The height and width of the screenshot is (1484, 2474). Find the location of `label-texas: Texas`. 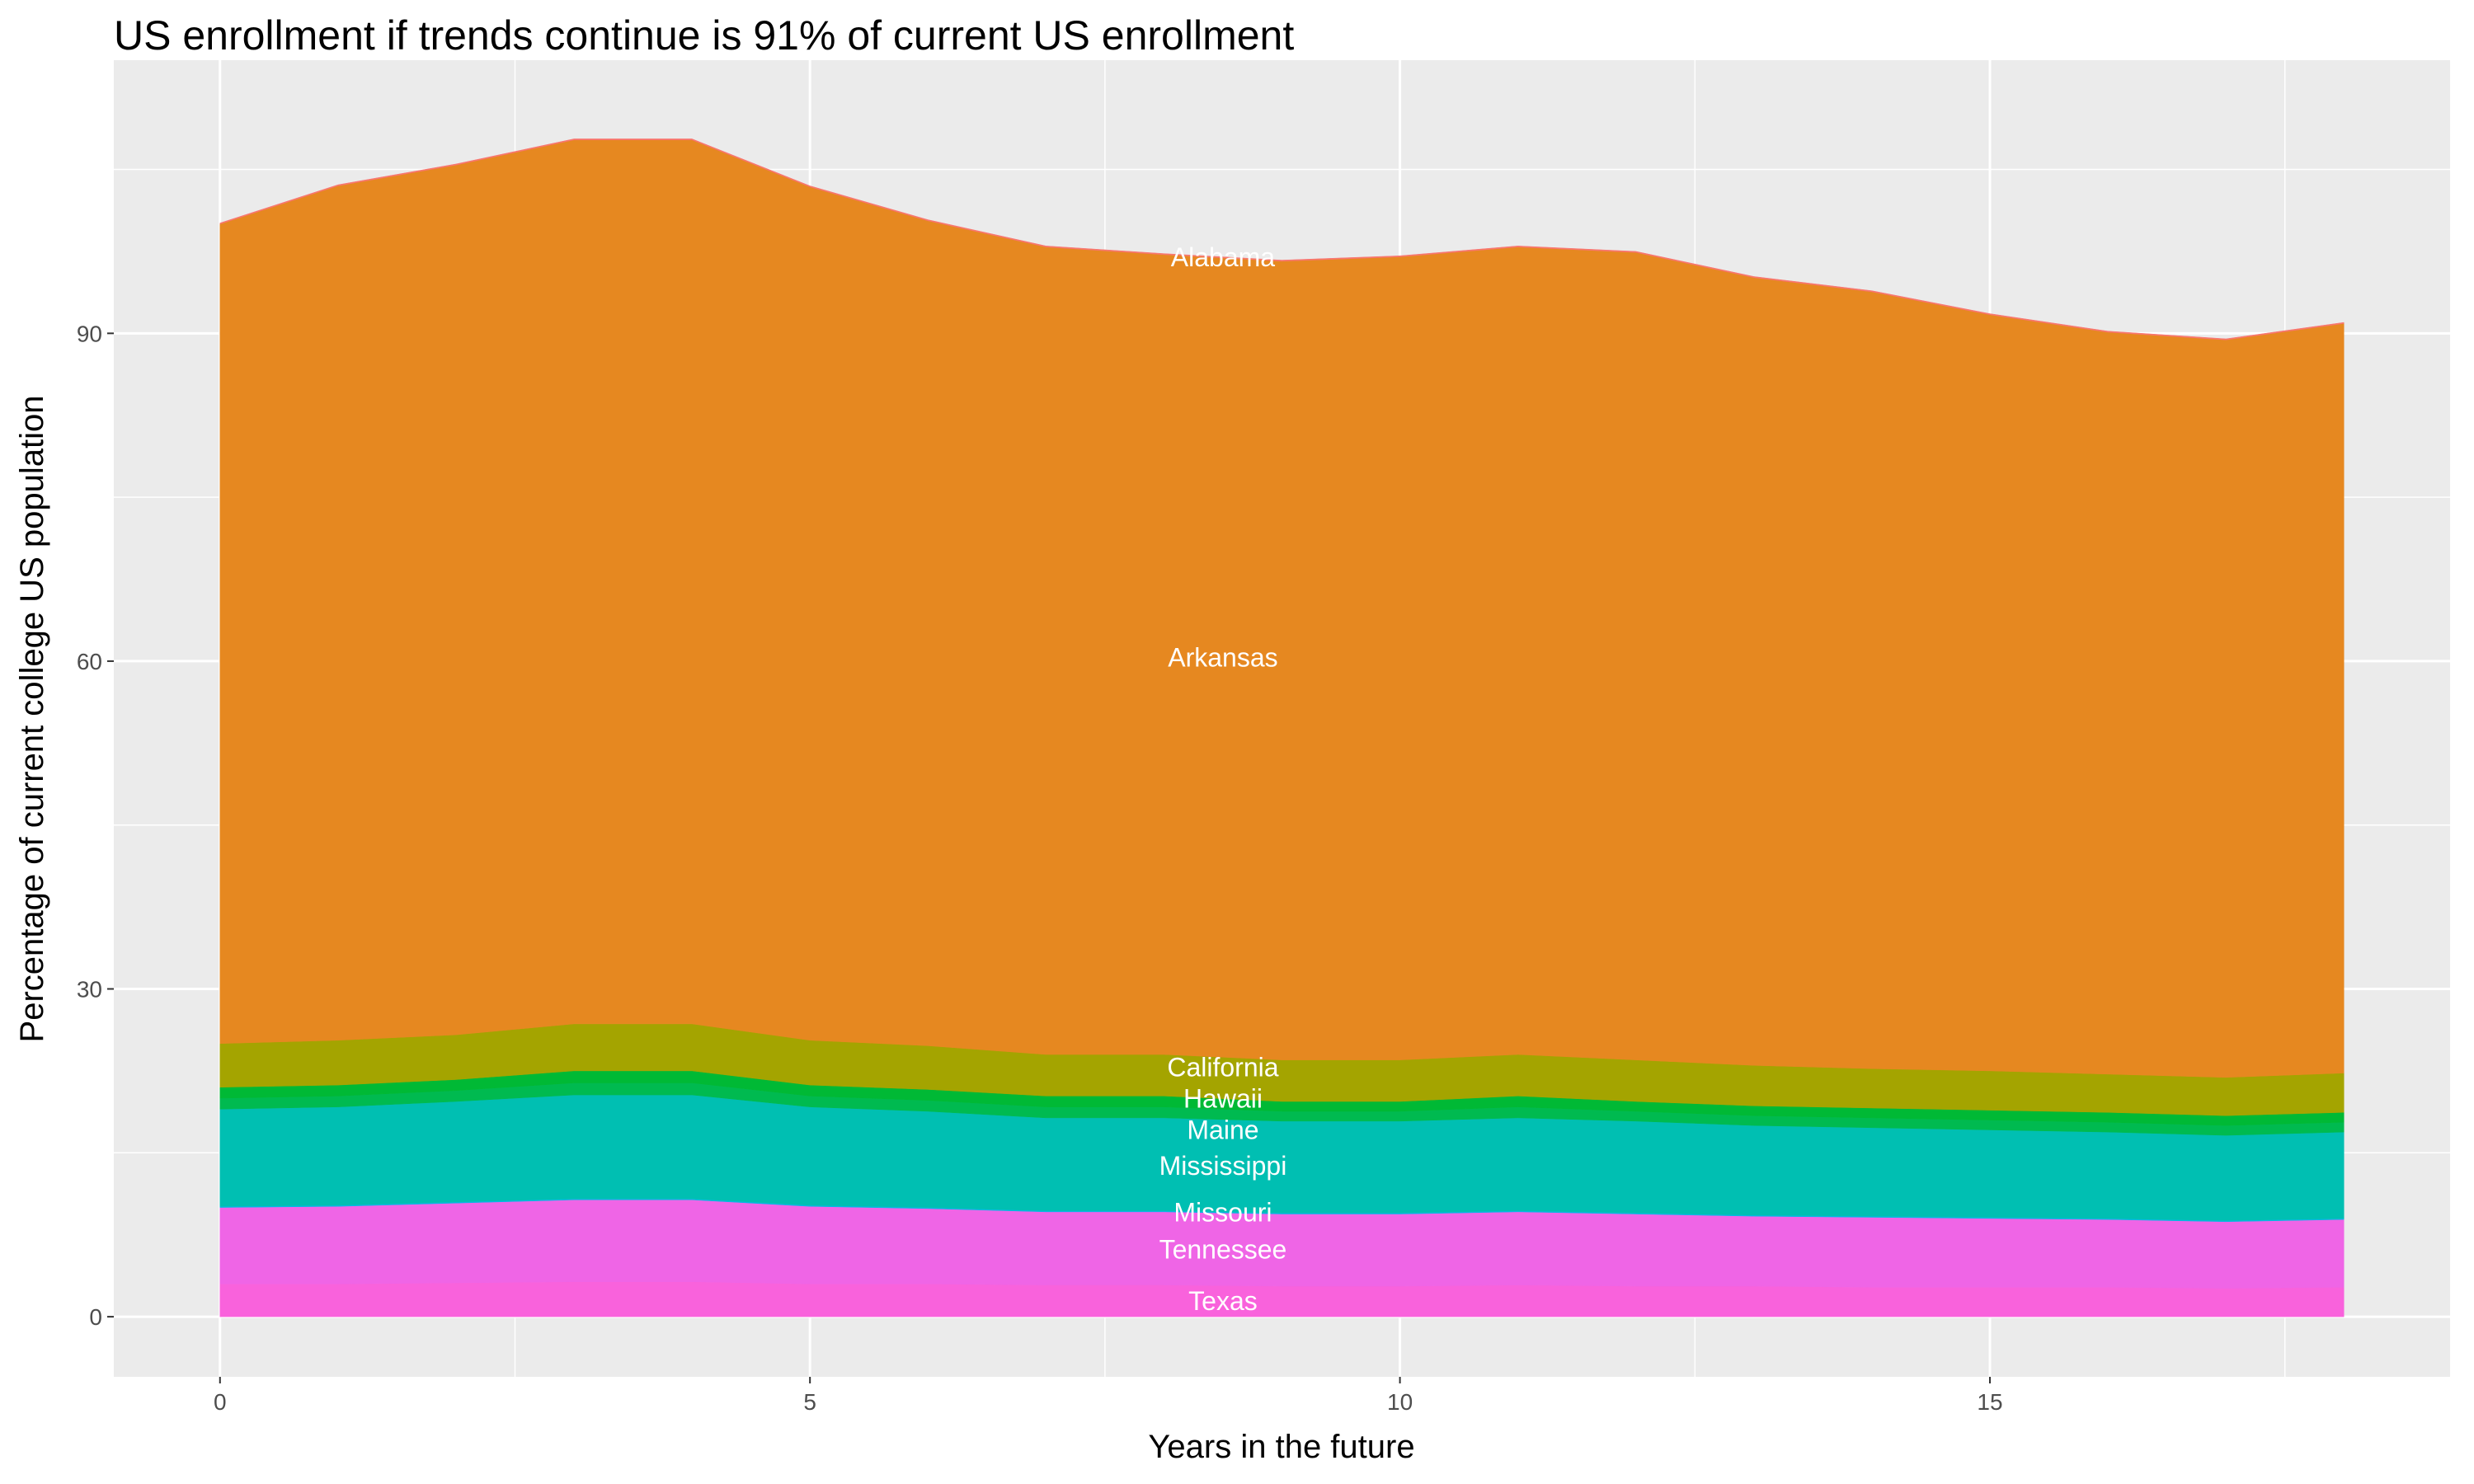

label-texas: Texas is located at coordinates (1223, 1301).